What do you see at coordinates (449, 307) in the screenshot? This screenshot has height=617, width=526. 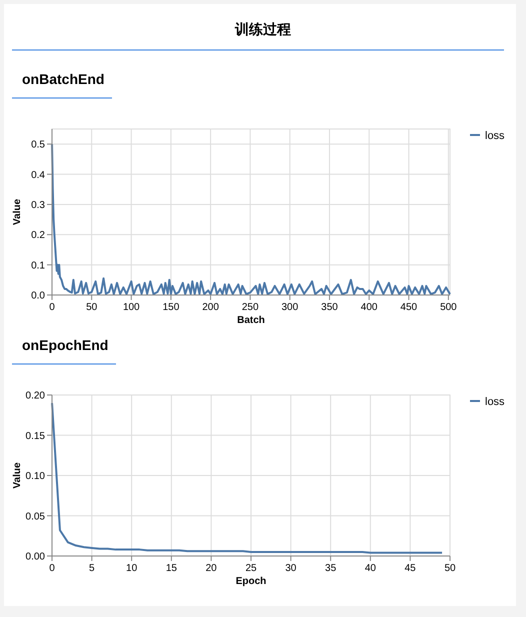 I see `x-tick-label: 500` at bounding box center [449, 307].